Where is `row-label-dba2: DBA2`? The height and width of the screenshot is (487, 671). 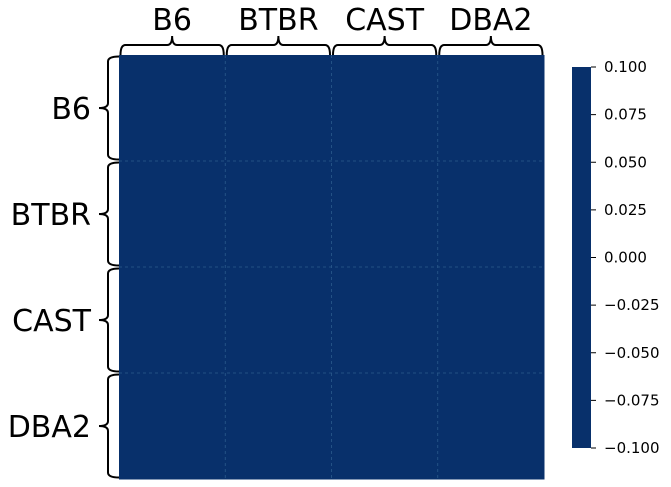 row-label-dba2: DBA2 is located at coordinates (49, 427).